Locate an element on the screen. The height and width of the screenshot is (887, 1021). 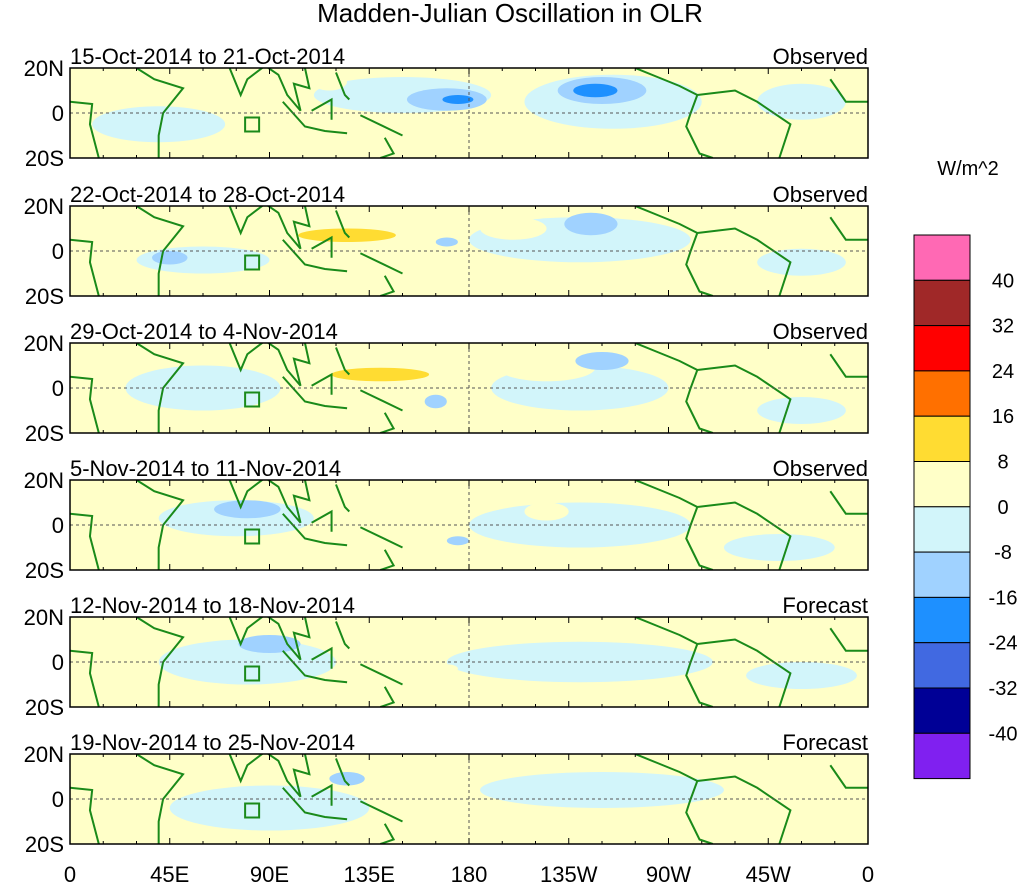
colorbar-label: 16 is located at coordinates (1003, 417).